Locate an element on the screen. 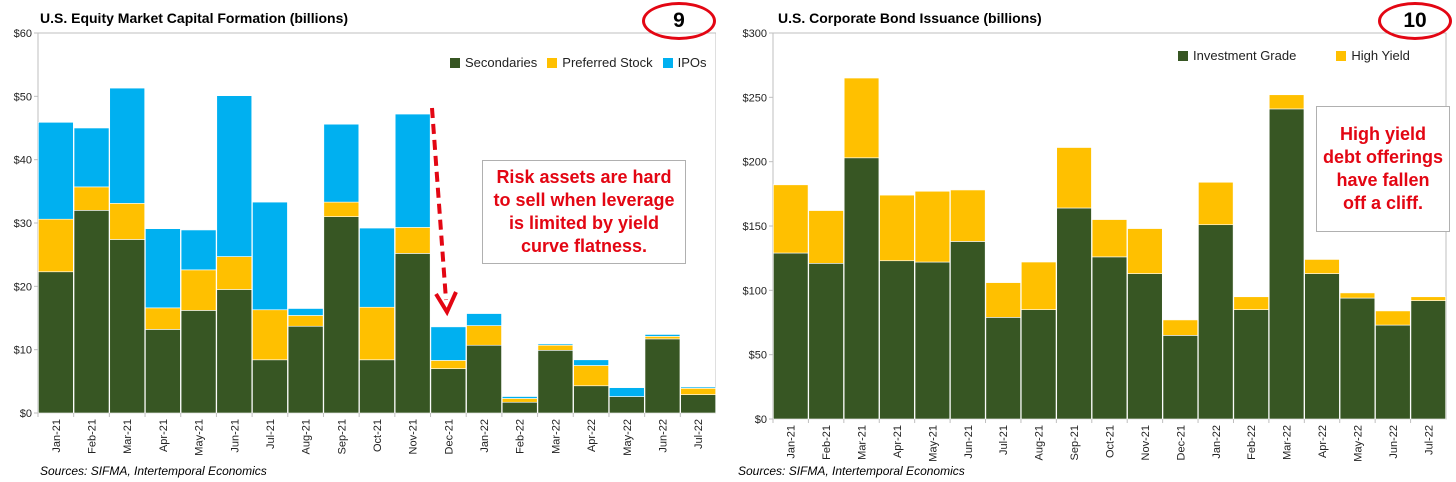 This screenshot has width=1456, height=482. legend-item-high-yield: High Yield is located at coordinates (1373, 55).